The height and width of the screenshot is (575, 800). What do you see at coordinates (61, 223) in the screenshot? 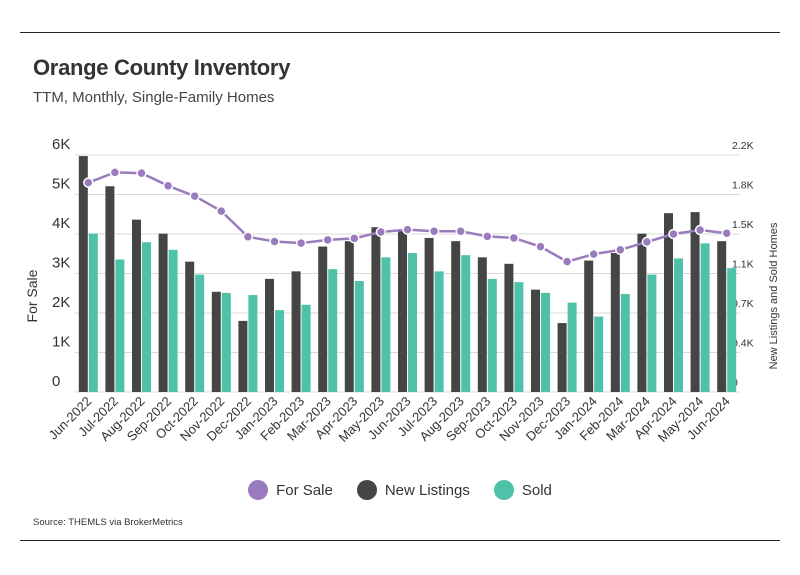
I see `left-tick-label: 4K` at bounding box center [61, 223].